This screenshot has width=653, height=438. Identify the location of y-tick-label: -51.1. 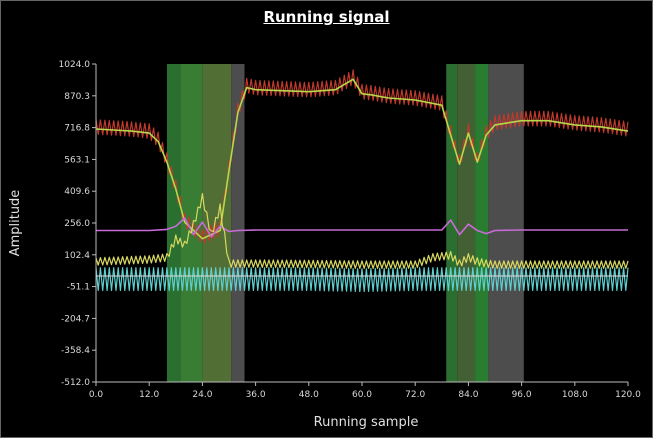
(78, 288).